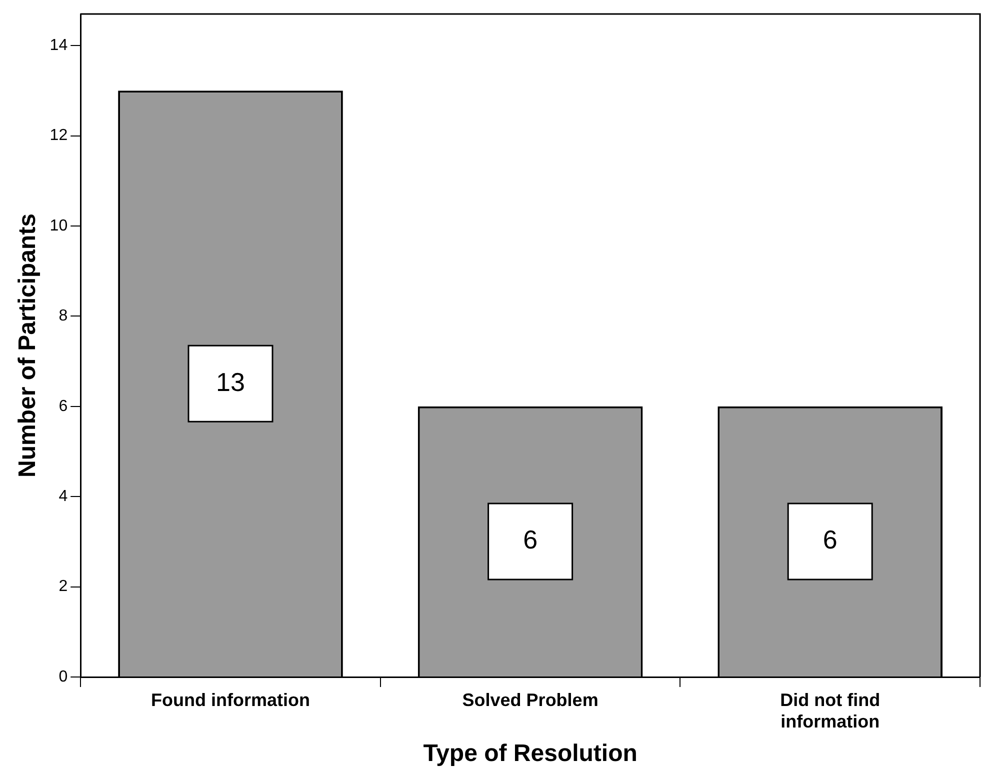 The height and width of the screenshot is (773, 981). Describe the element at coordinates (63, 406) in the screenshot. I see `y-tick-label: 6` at that location.